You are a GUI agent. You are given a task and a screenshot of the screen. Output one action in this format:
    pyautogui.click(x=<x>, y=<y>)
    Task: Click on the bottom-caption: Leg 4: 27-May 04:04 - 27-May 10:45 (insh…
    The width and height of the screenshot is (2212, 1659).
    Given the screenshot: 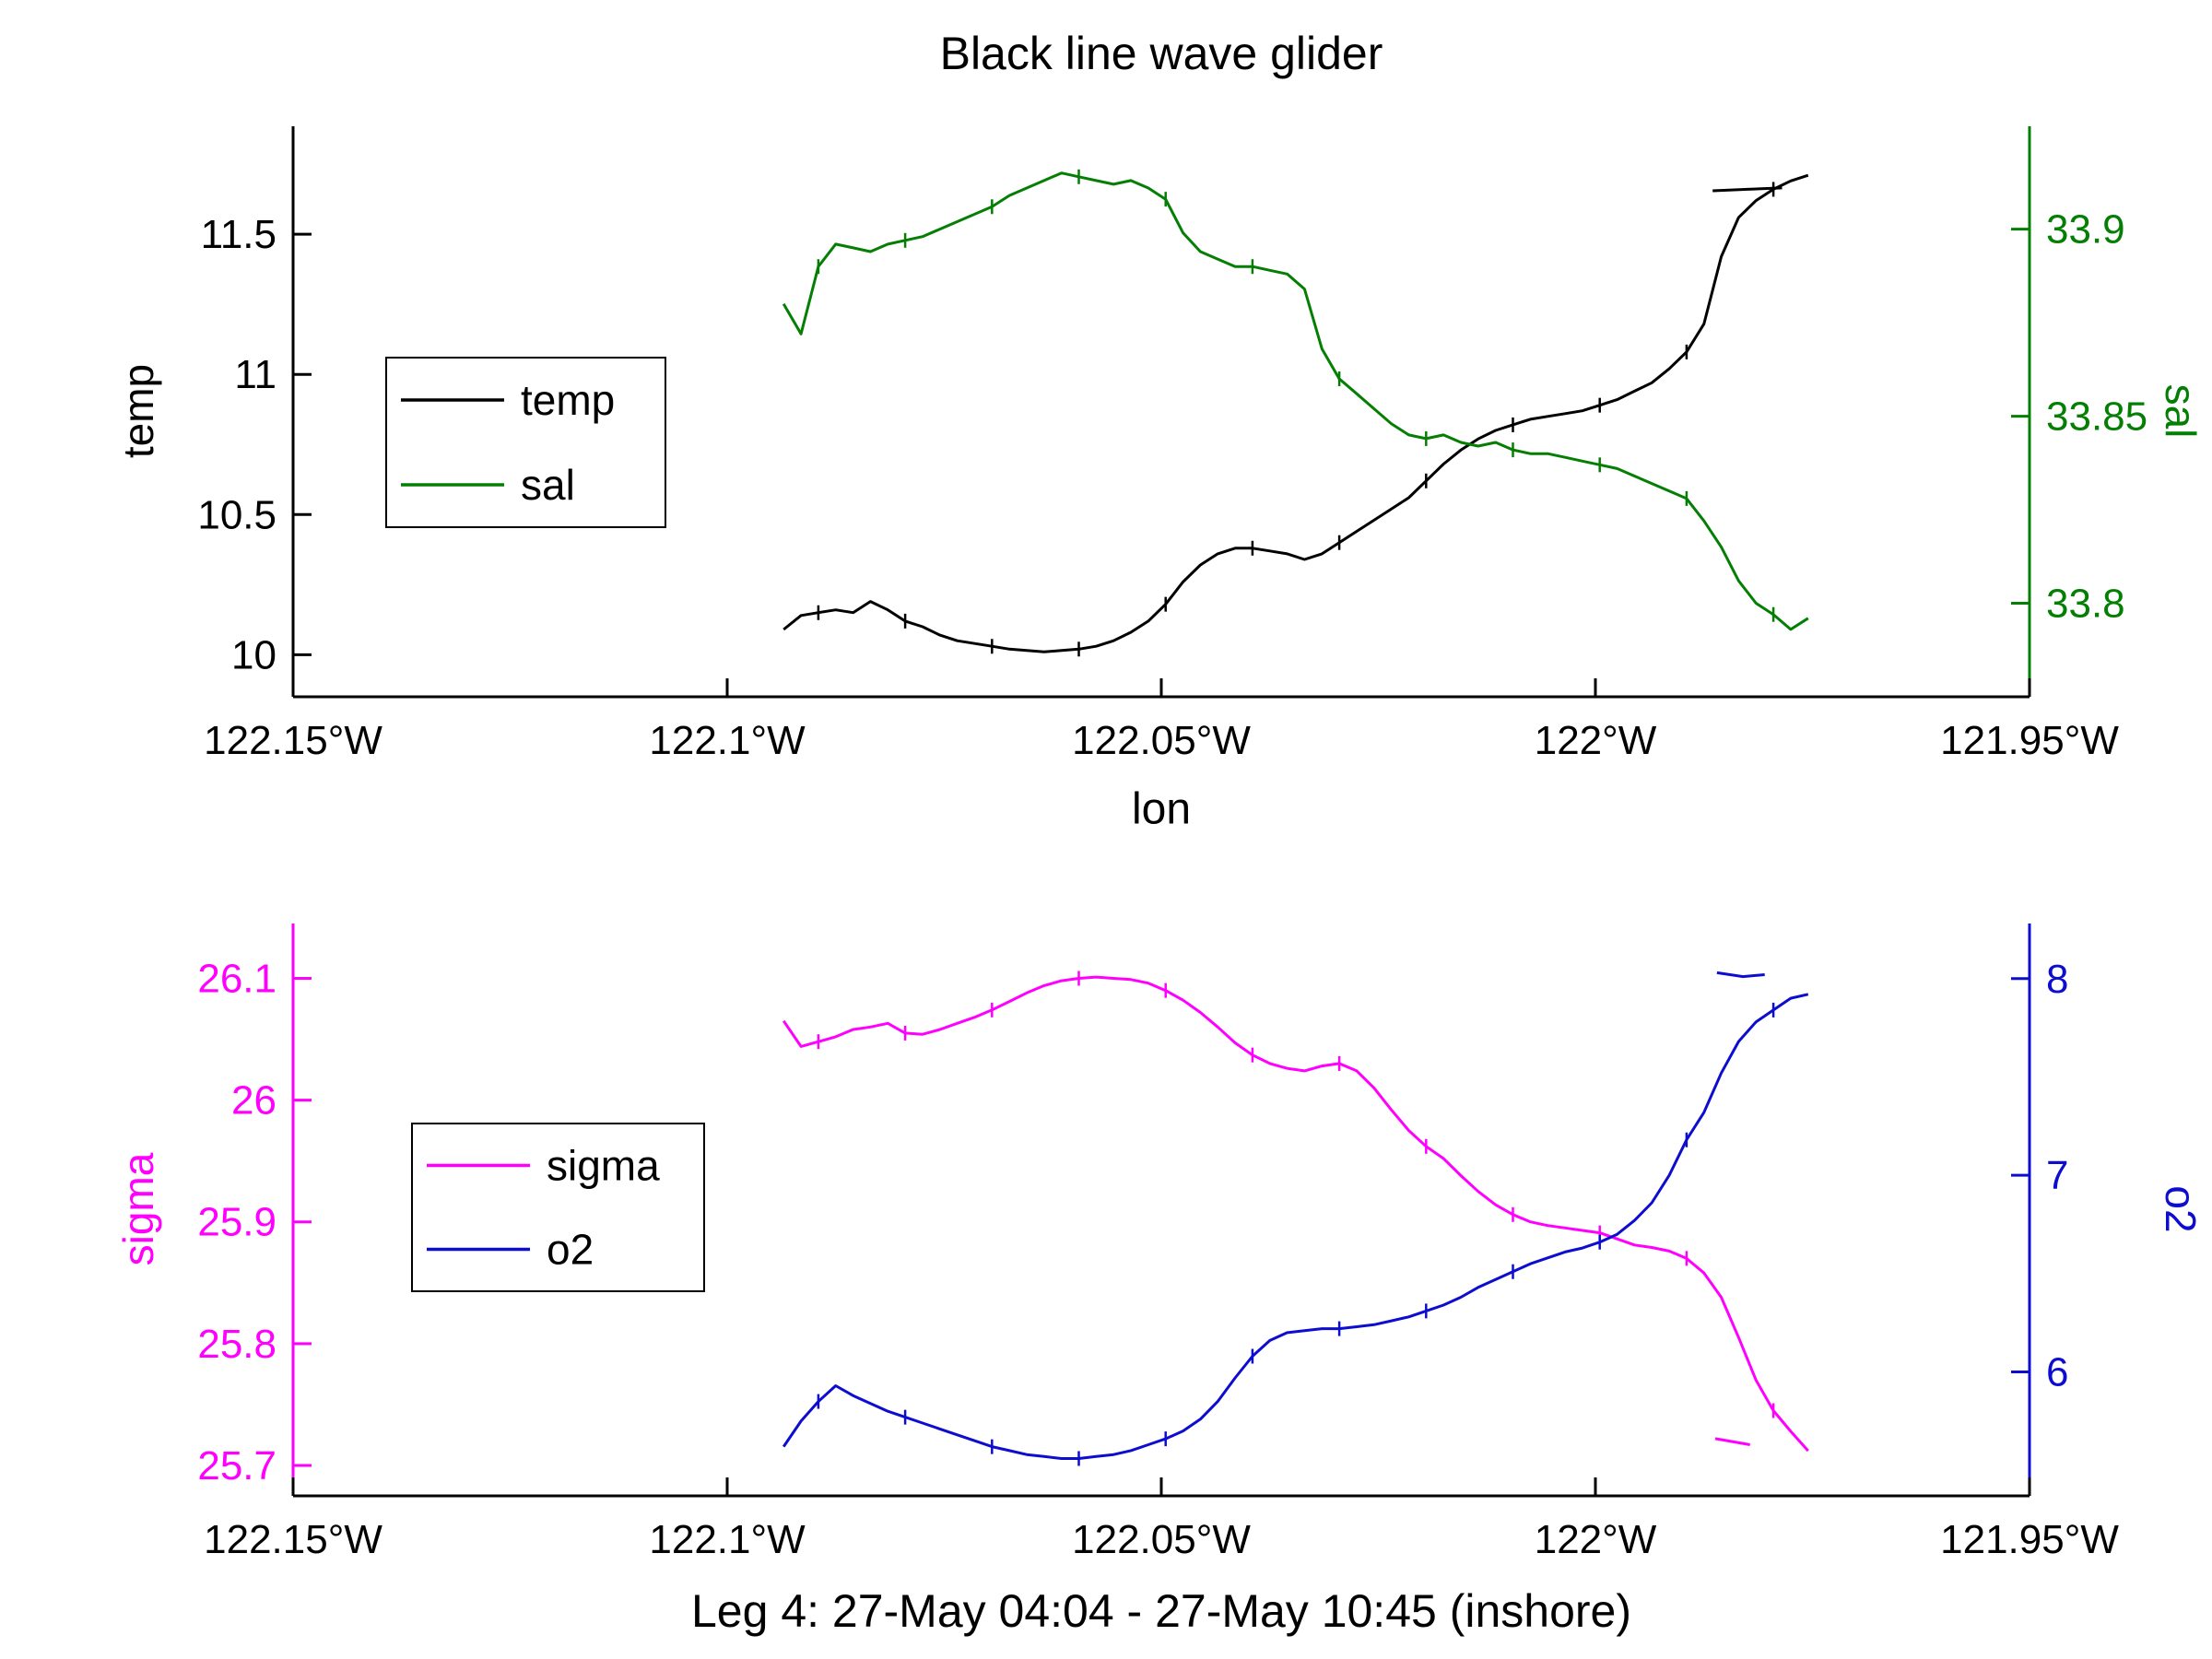 What is the action you would take?
    pyautogui.click(x=1161, y=1611)
    